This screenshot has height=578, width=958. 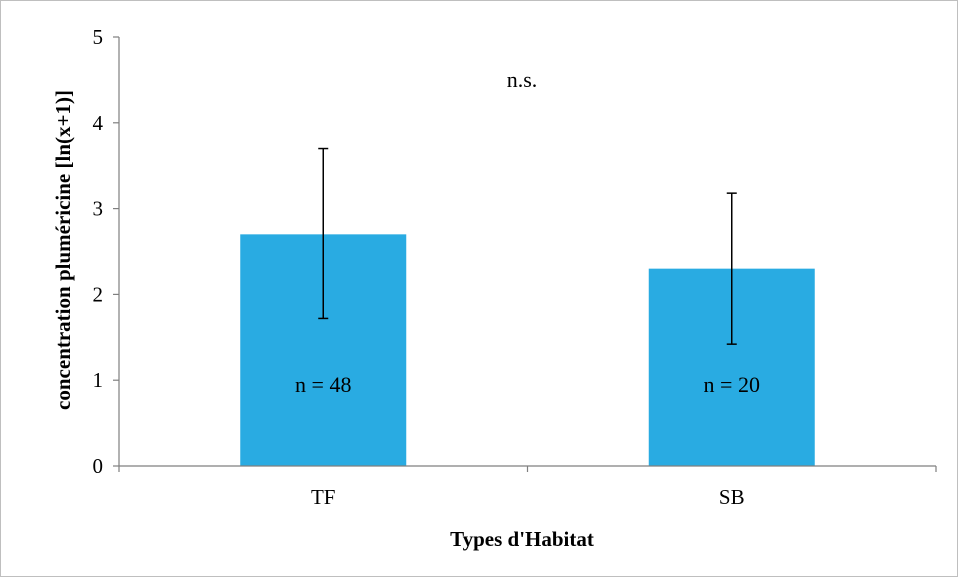 What do you see at coordinates (732, 497) in the screenshot?
I see `x-tick-label: SB` at bounding box center [732, 497].